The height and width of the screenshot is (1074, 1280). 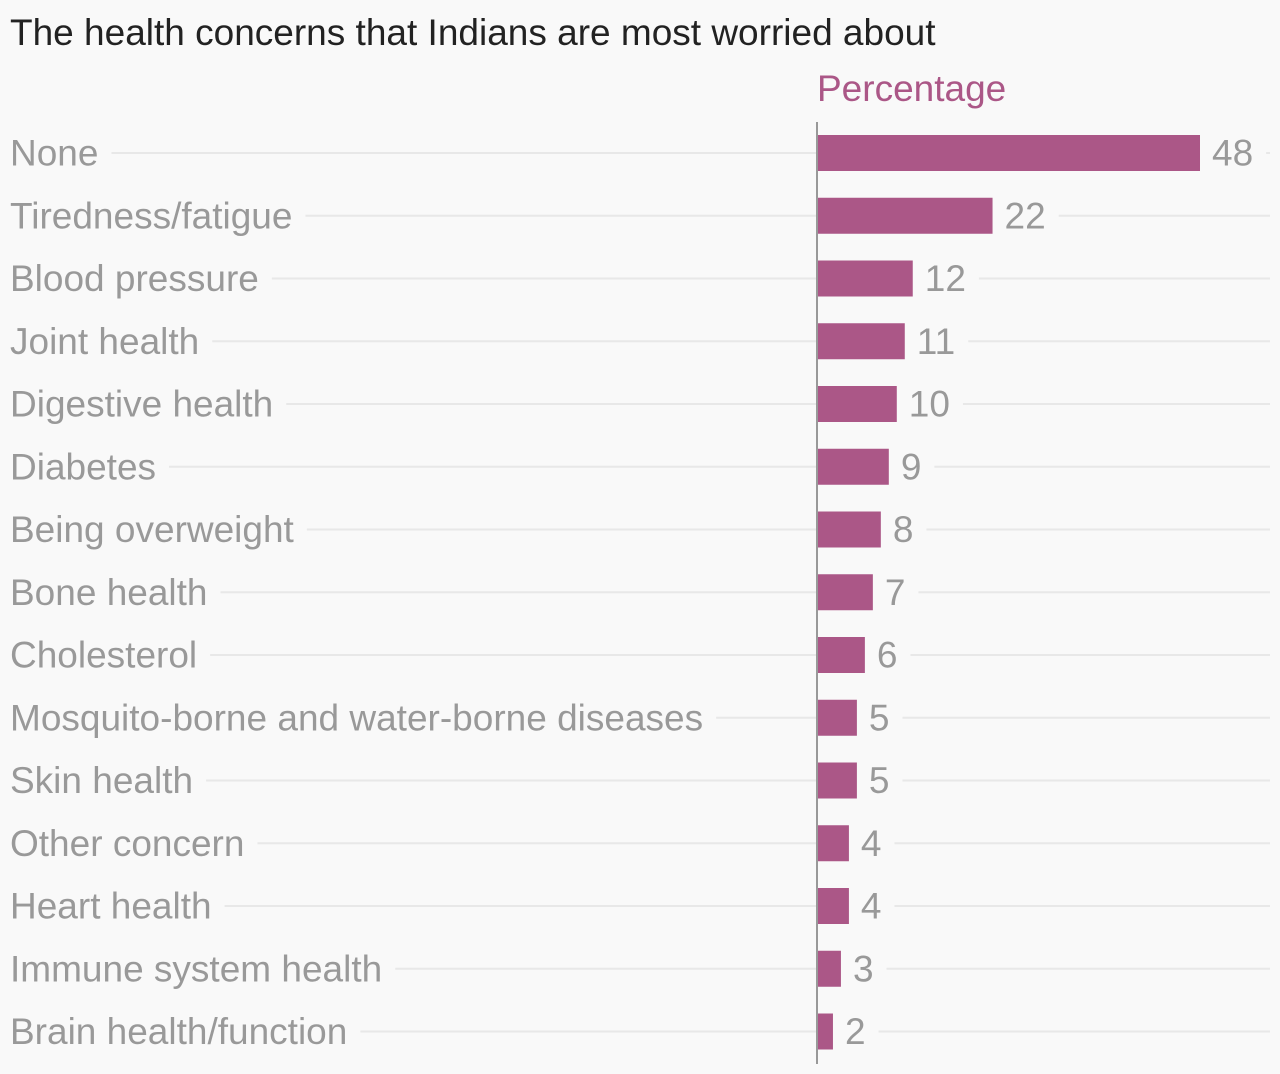 What do you see at coordinates (945, 278) in the screenshot?
I see `value-label: 12` at bounding box center [945, 278].